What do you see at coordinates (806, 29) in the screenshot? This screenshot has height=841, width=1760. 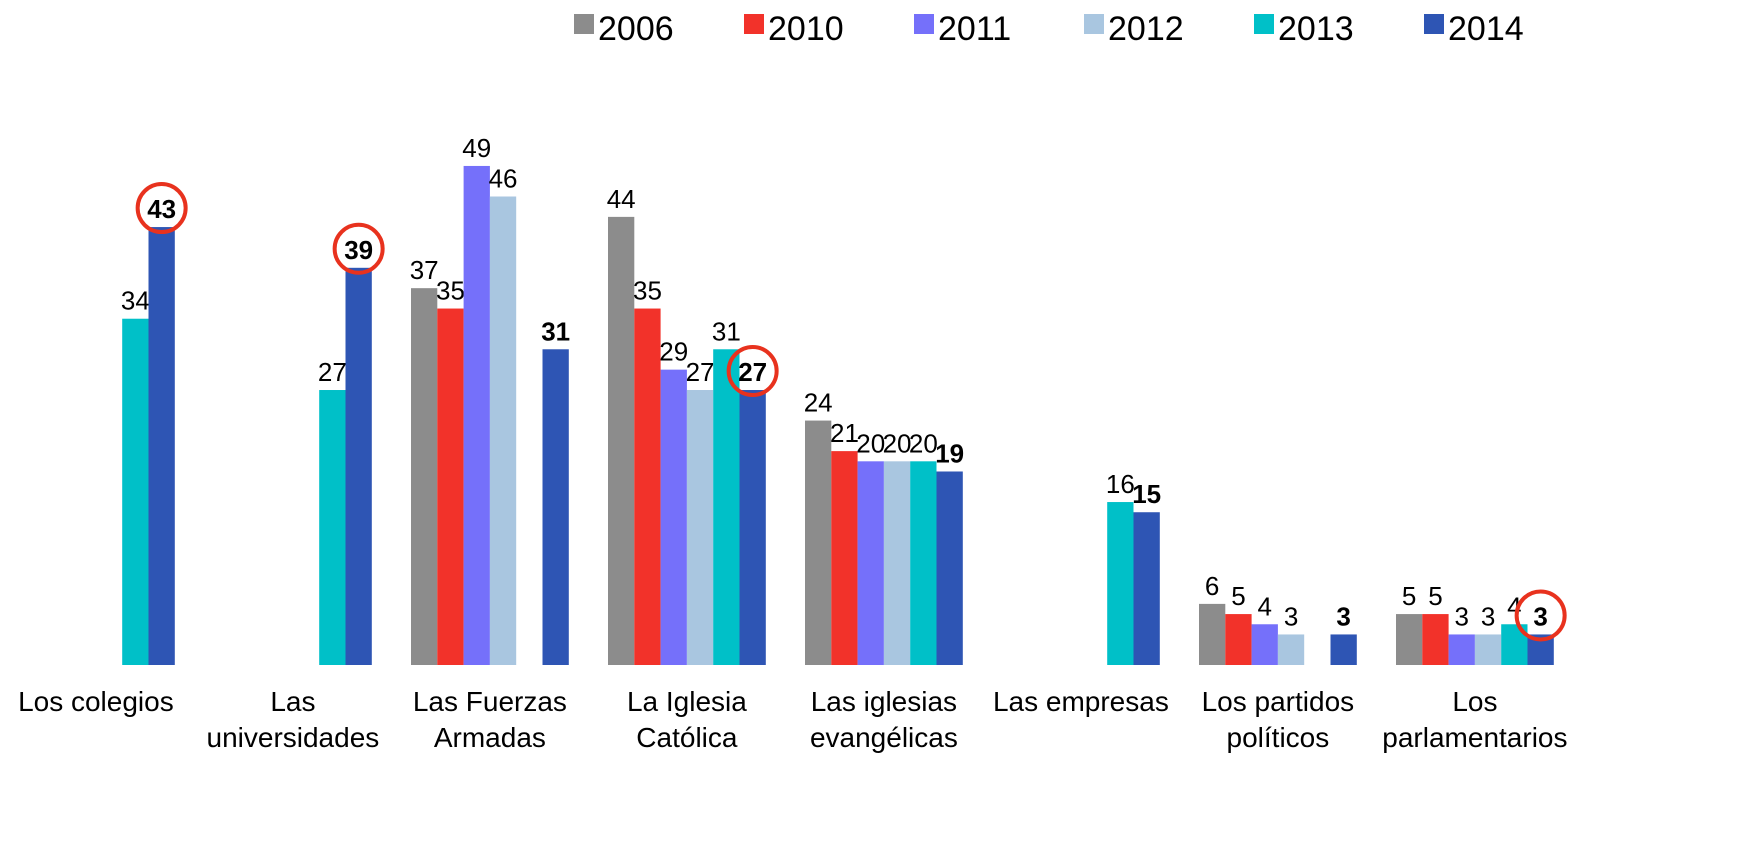 I see `legend-label: 2010` at bounding box center [806, 29].